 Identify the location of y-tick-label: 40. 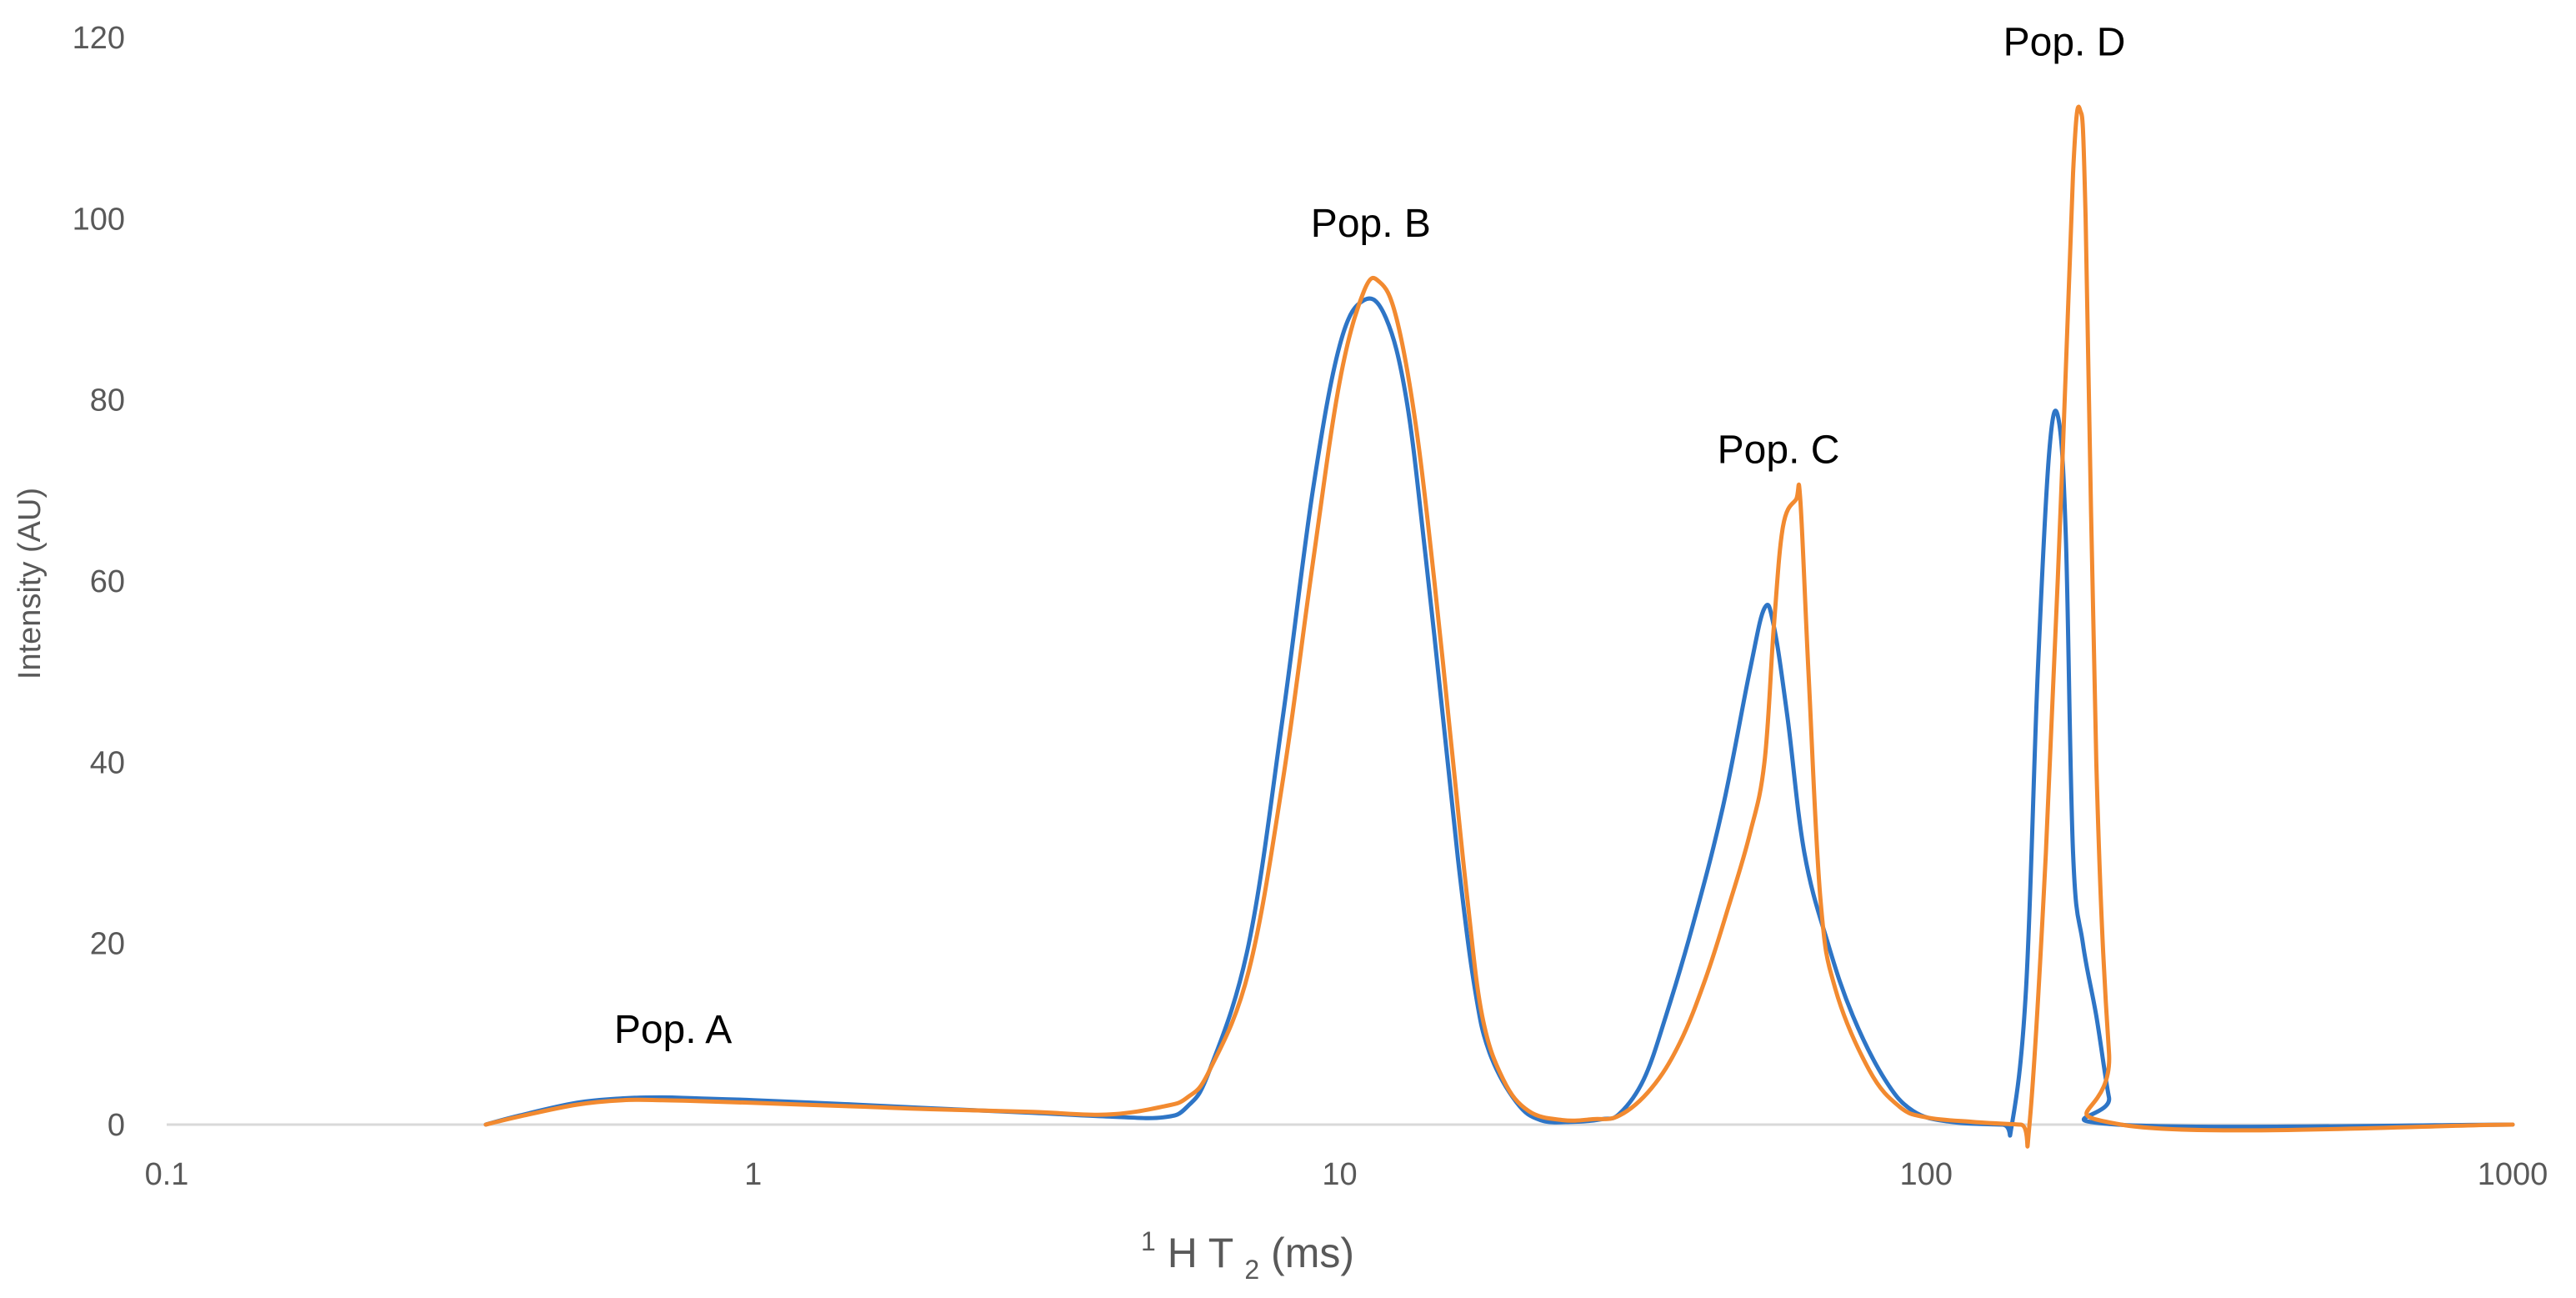
(108, 762).